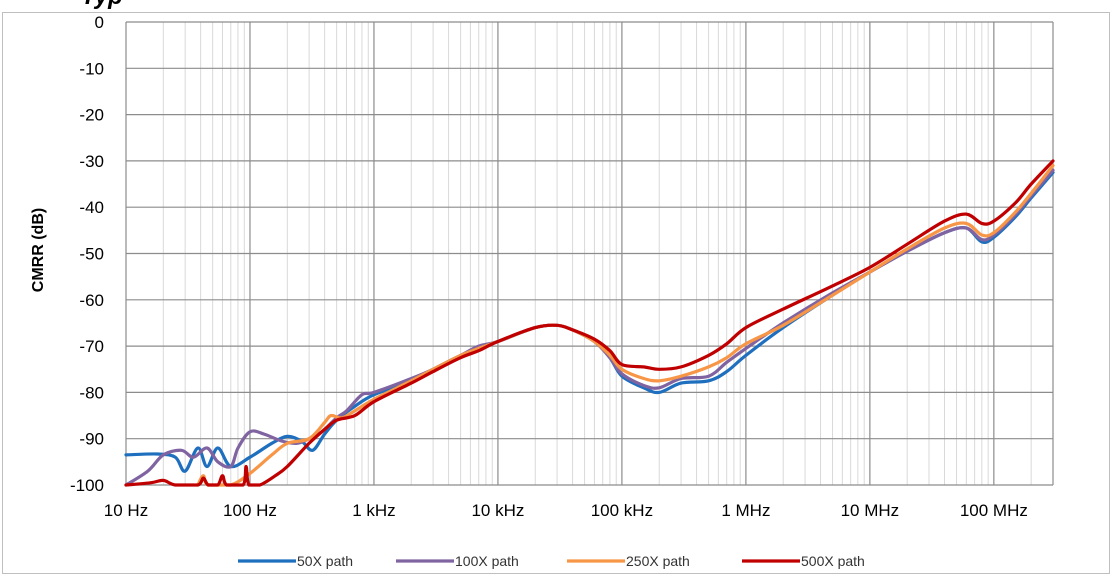 Image resolution: width=1114 pixels, height=578 pixels. I want to click on y-tick-label: -60, so click(91, 300).